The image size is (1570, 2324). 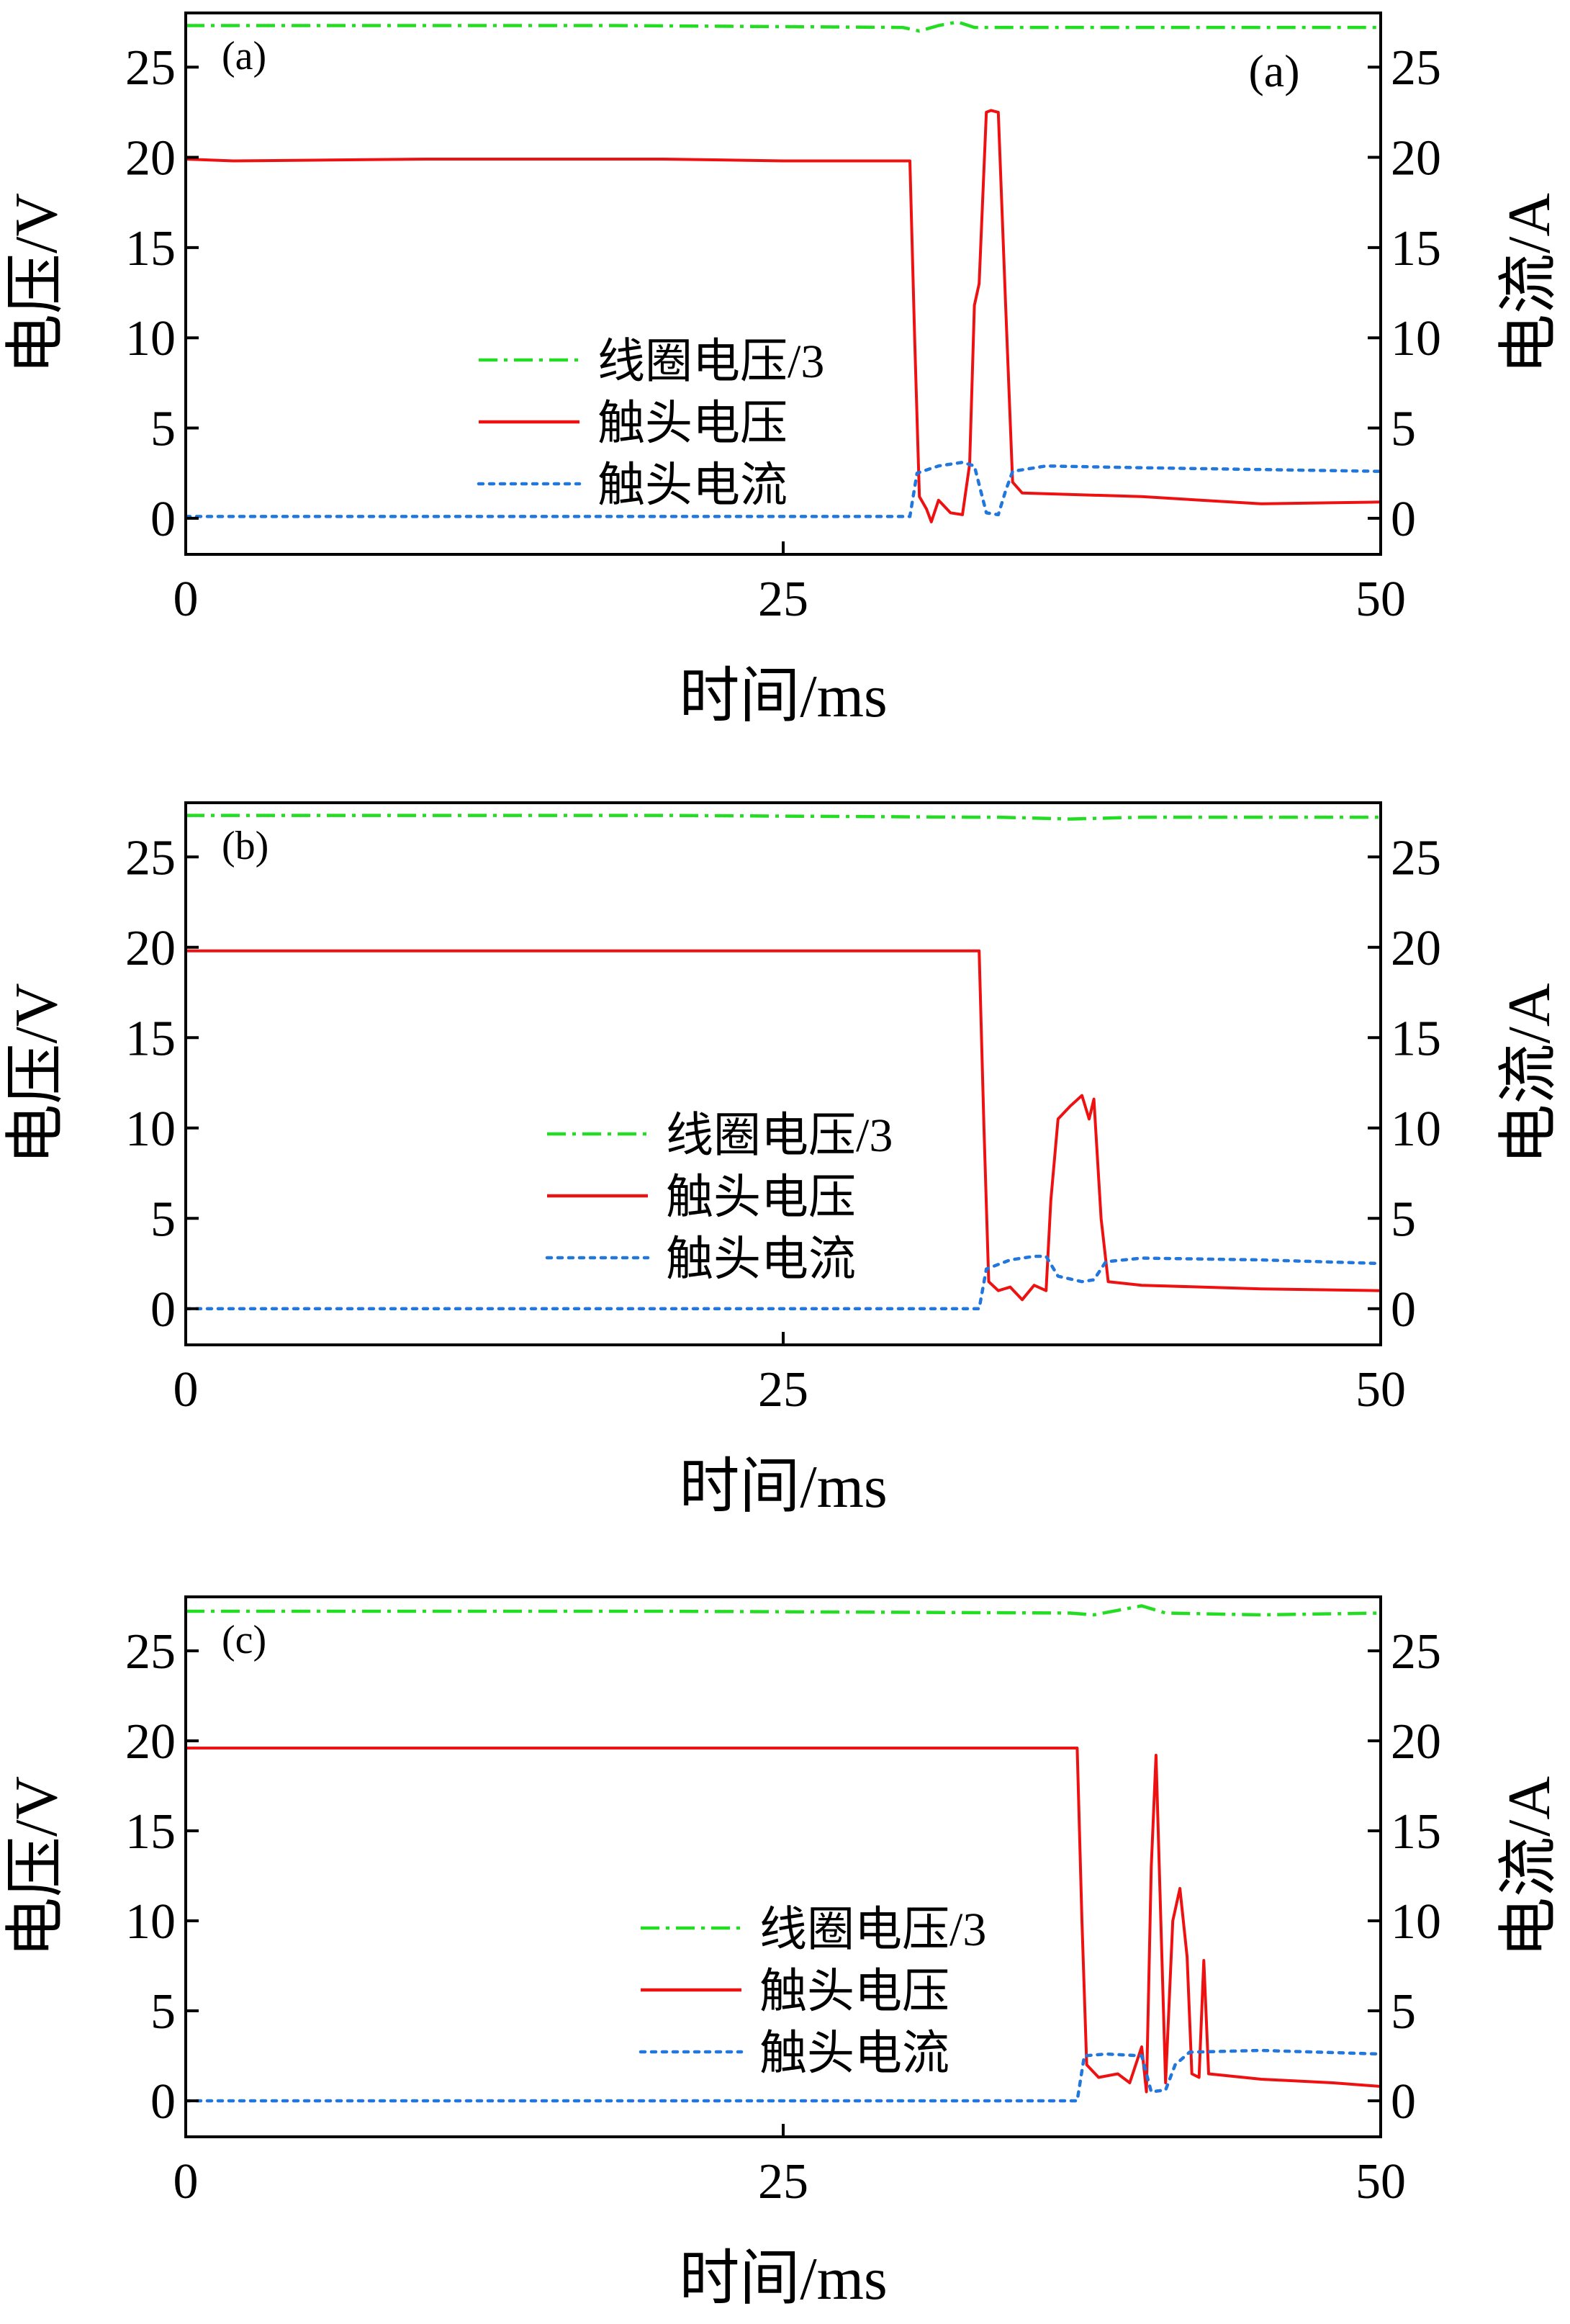 What do you see at coordinates (244, 56) in the screenshot?
I see `panel-label: (a)` at bounding box center [244, 56].